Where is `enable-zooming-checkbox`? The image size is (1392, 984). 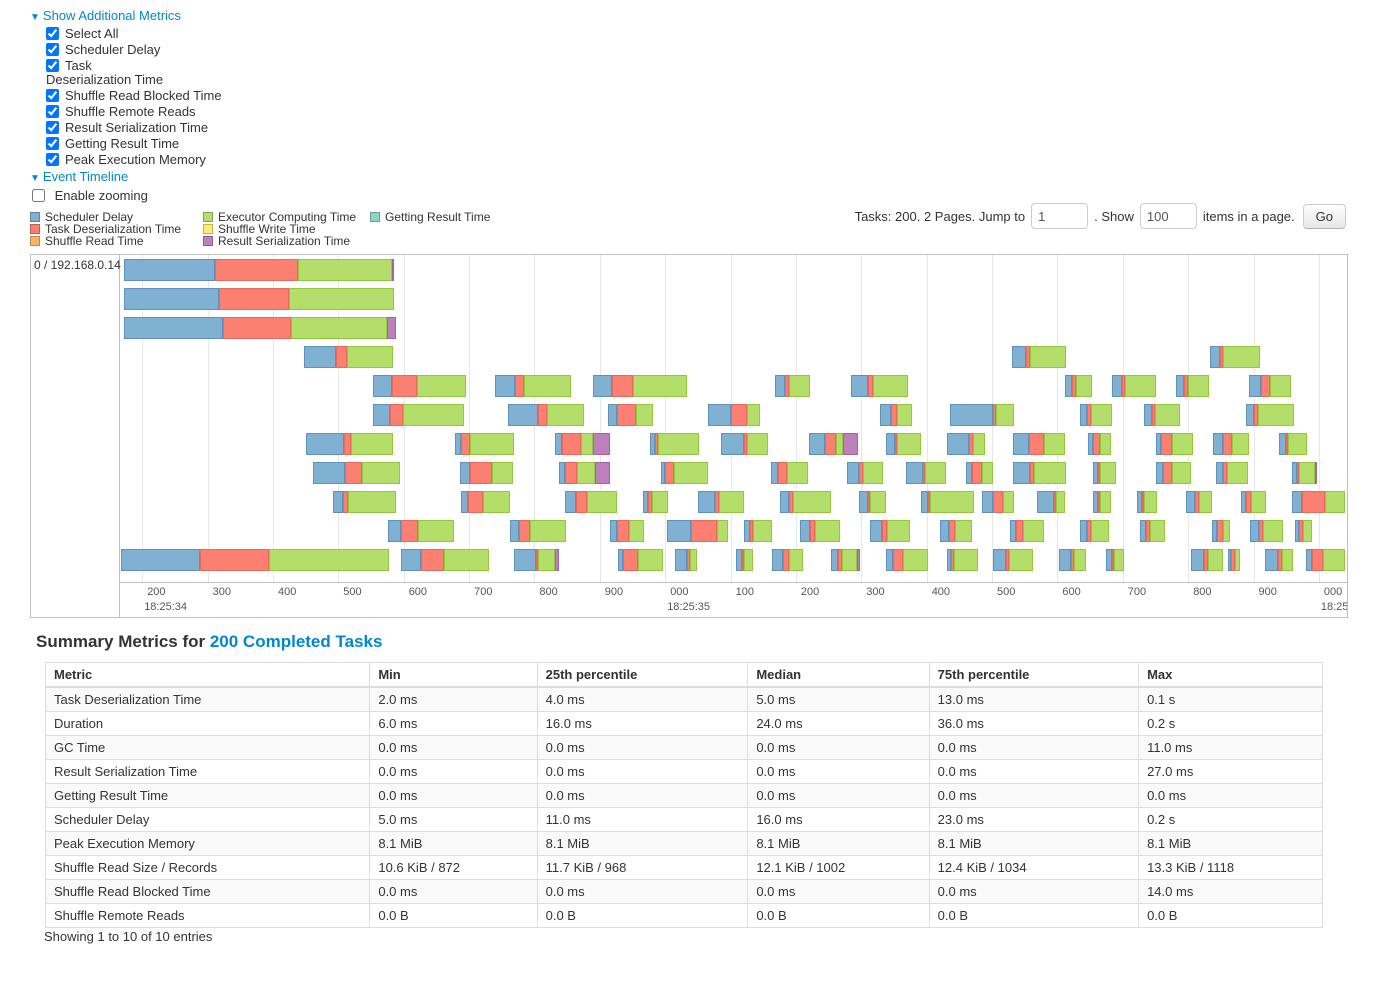
enable-zooming-checkbox is located at coordinates (38, 195).